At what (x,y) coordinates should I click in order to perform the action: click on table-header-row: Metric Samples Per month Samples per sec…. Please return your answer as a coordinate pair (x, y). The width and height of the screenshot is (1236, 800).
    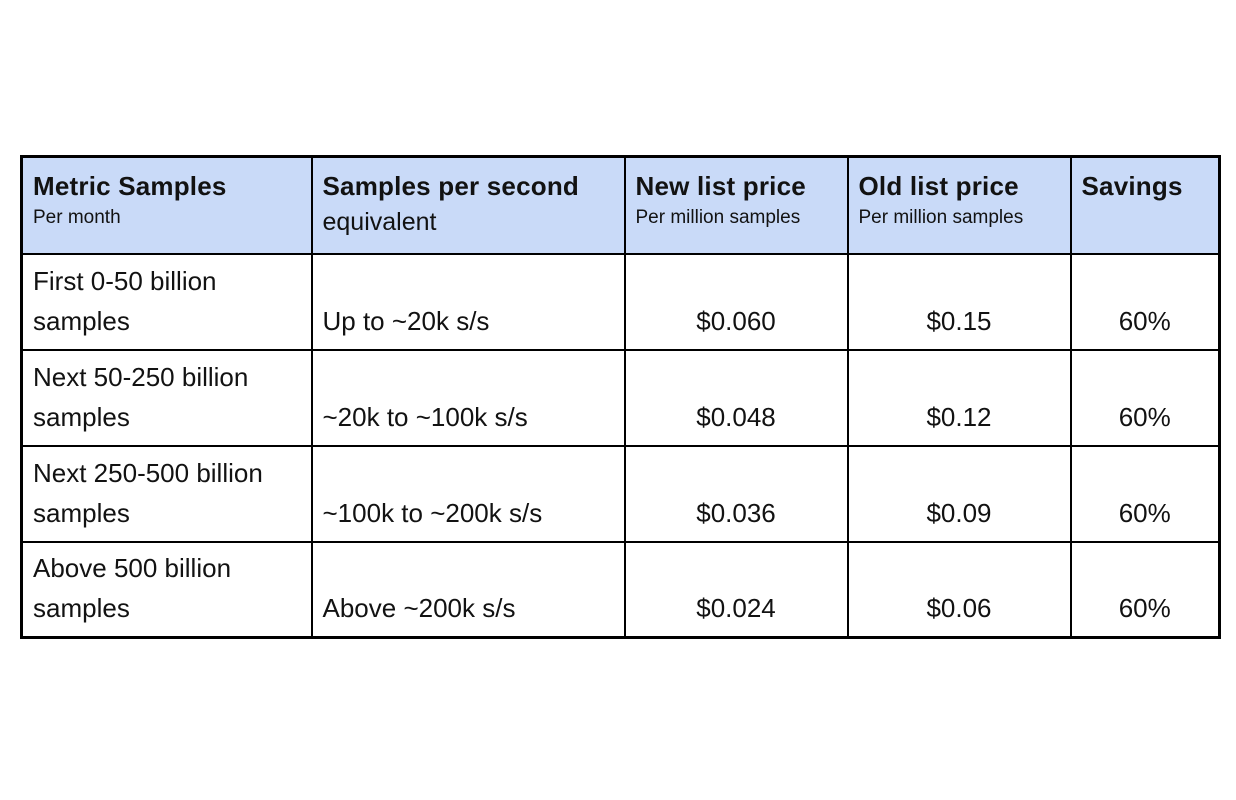
    Looking at the image, I should click on (620, 205).